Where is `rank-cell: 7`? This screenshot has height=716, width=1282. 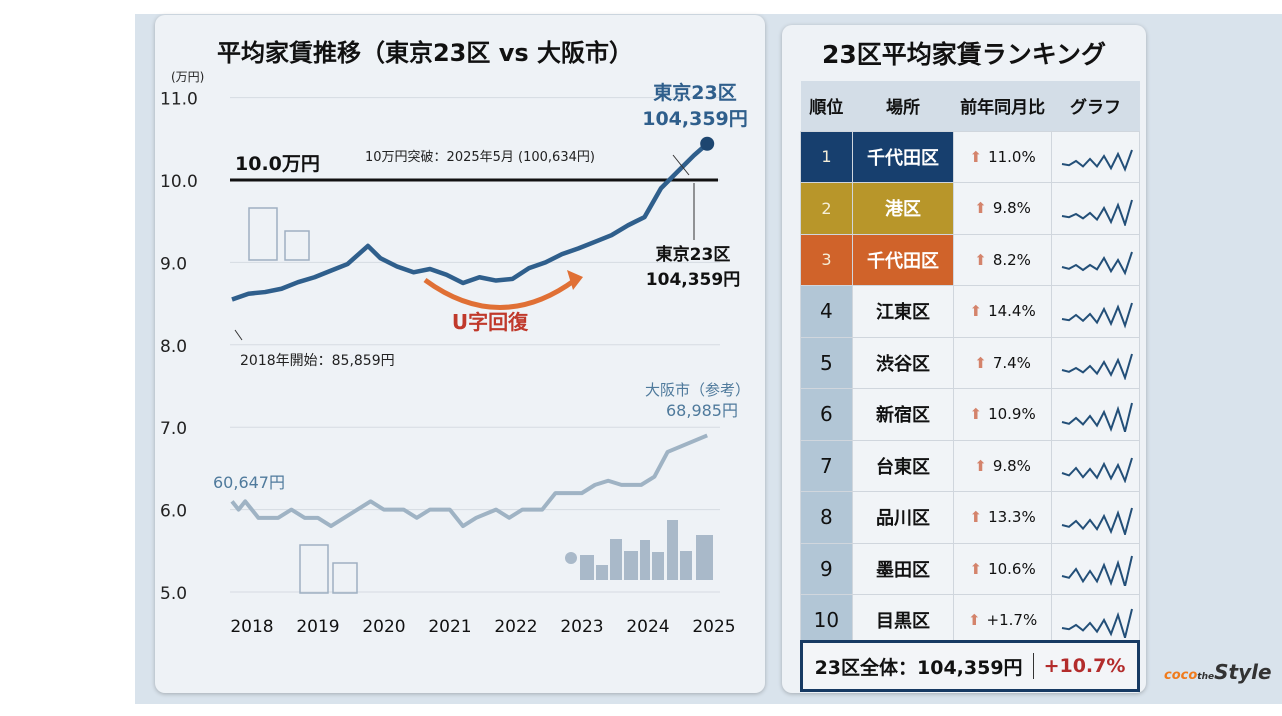 rank-cell: 7 is located at coordinates (826, 465).